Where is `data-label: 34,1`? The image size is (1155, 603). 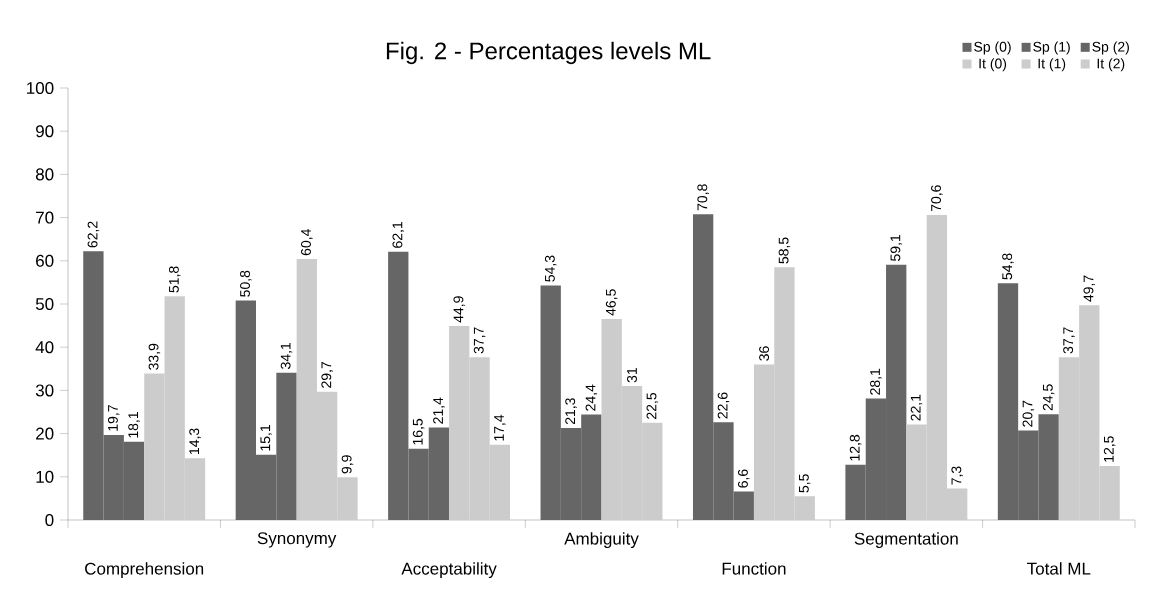 data-label: 34,1 is located at coordinates (286, 355).